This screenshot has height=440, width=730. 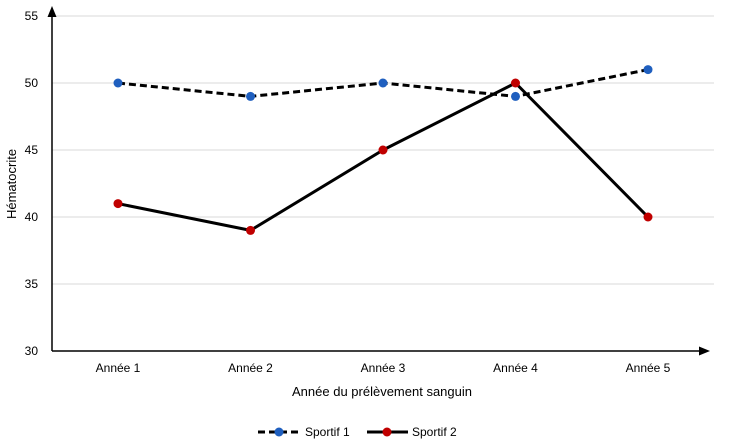 What do you see at coordinates (32, 16) in the screenshot?
I see `y-tick-label: 55` at bounding box center [32, 16].